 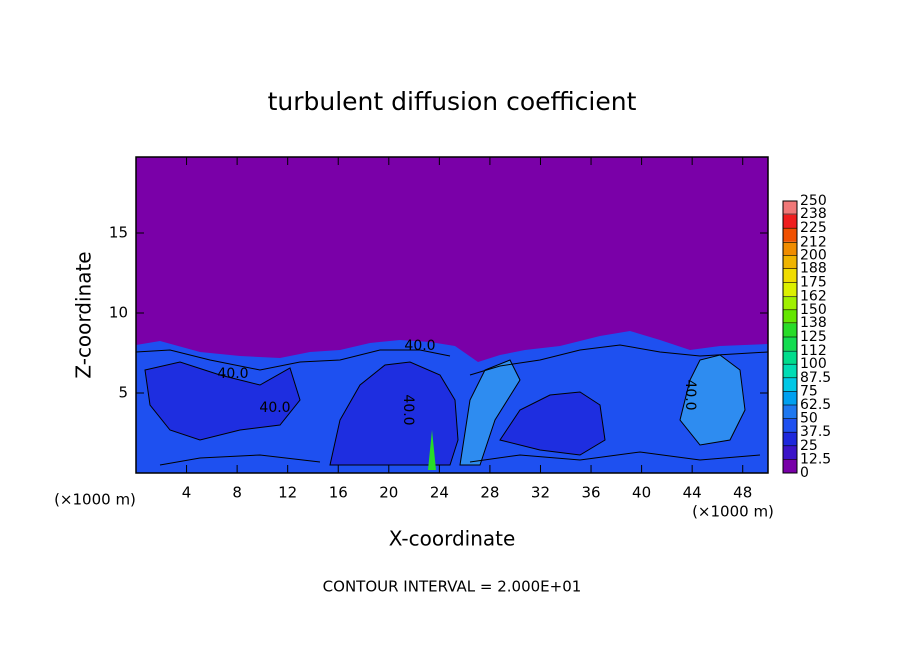 I want to click on footnote: CONTOUR INTERVAL = 2.000E+01, so click(x=452, y=587).